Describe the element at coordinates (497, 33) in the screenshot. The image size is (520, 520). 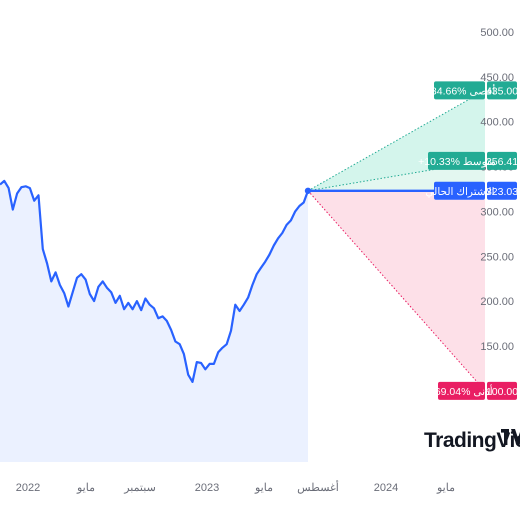
I see `y-tick-label: 500.00` at that location.